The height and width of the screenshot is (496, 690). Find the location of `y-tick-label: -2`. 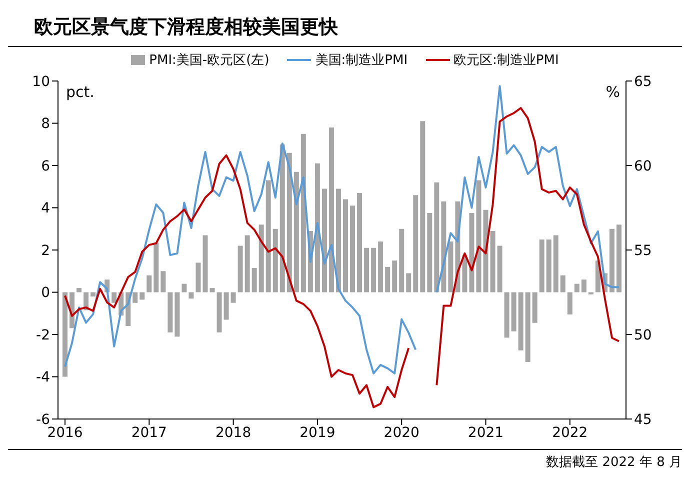

y-tick-label: -2 is located at coordinates (43, 335).